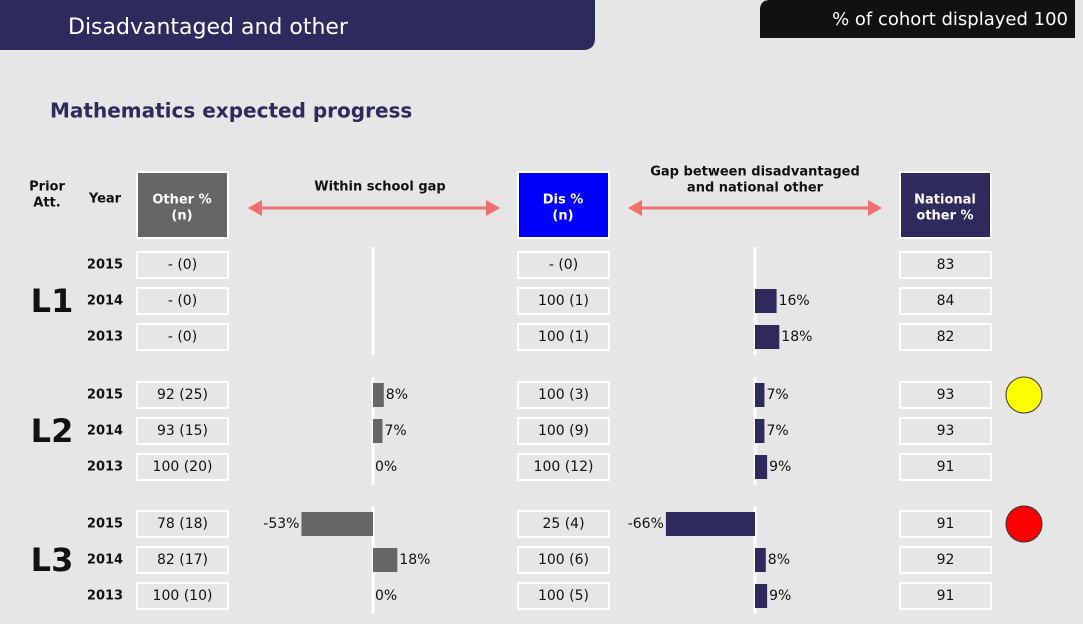  What do you see at coordinates (379, 187) in the screenshot?
I see `column-header: Within school gap` at bounding box center [379, 187].